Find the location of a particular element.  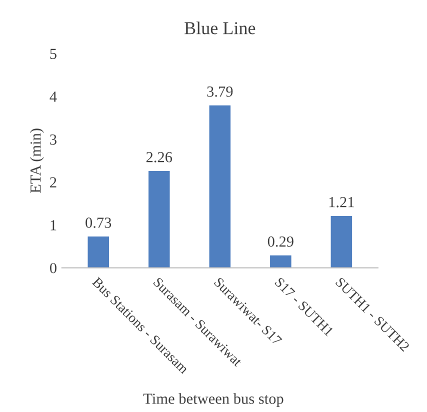

y-tick-label: 2 is located at coordinates (53, 182).